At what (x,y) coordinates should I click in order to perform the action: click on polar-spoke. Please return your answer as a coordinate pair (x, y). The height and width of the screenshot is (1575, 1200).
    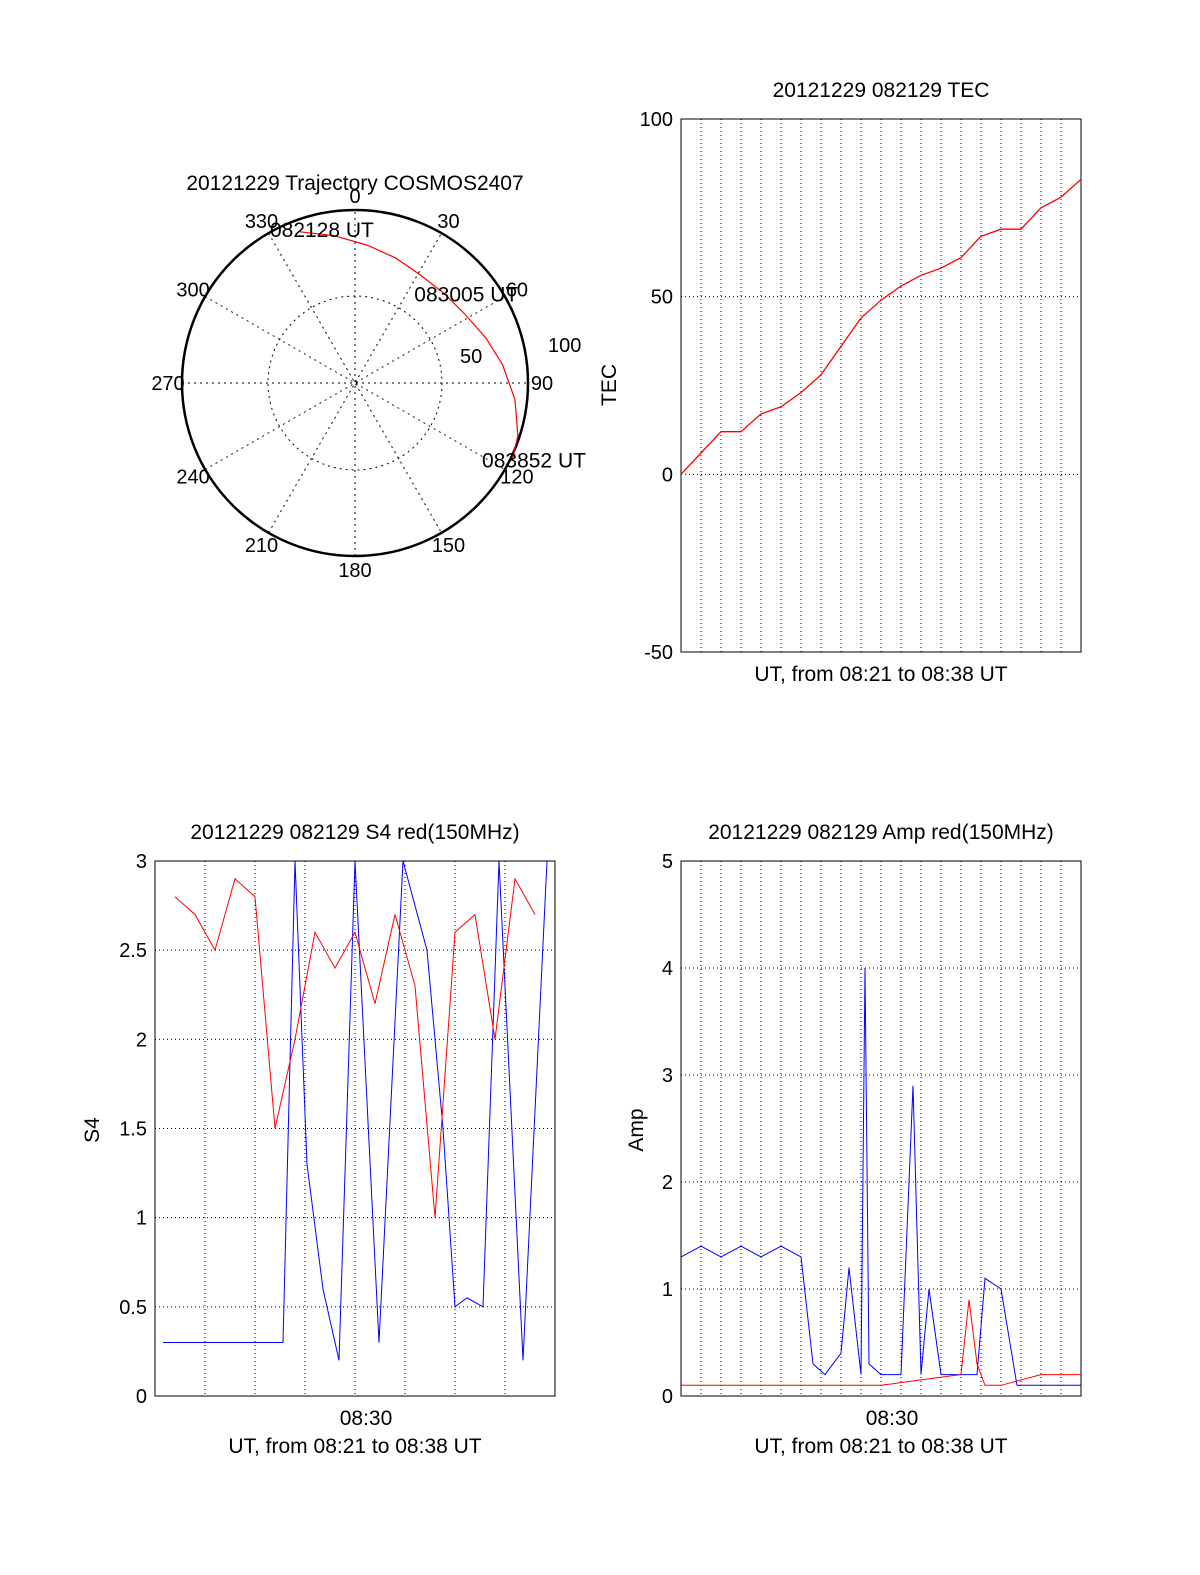
    Looking at the image, I should click on (355, 383).